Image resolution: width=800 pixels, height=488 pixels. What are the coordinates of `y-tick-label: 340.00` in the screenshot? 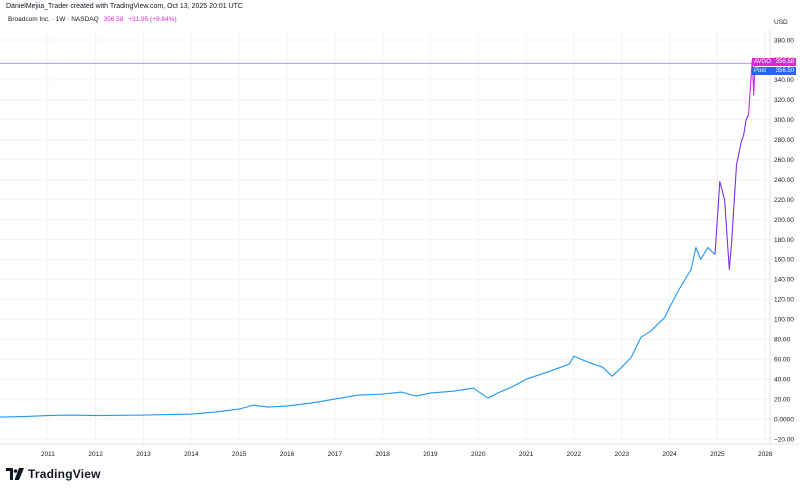 It's located at (784, 80).